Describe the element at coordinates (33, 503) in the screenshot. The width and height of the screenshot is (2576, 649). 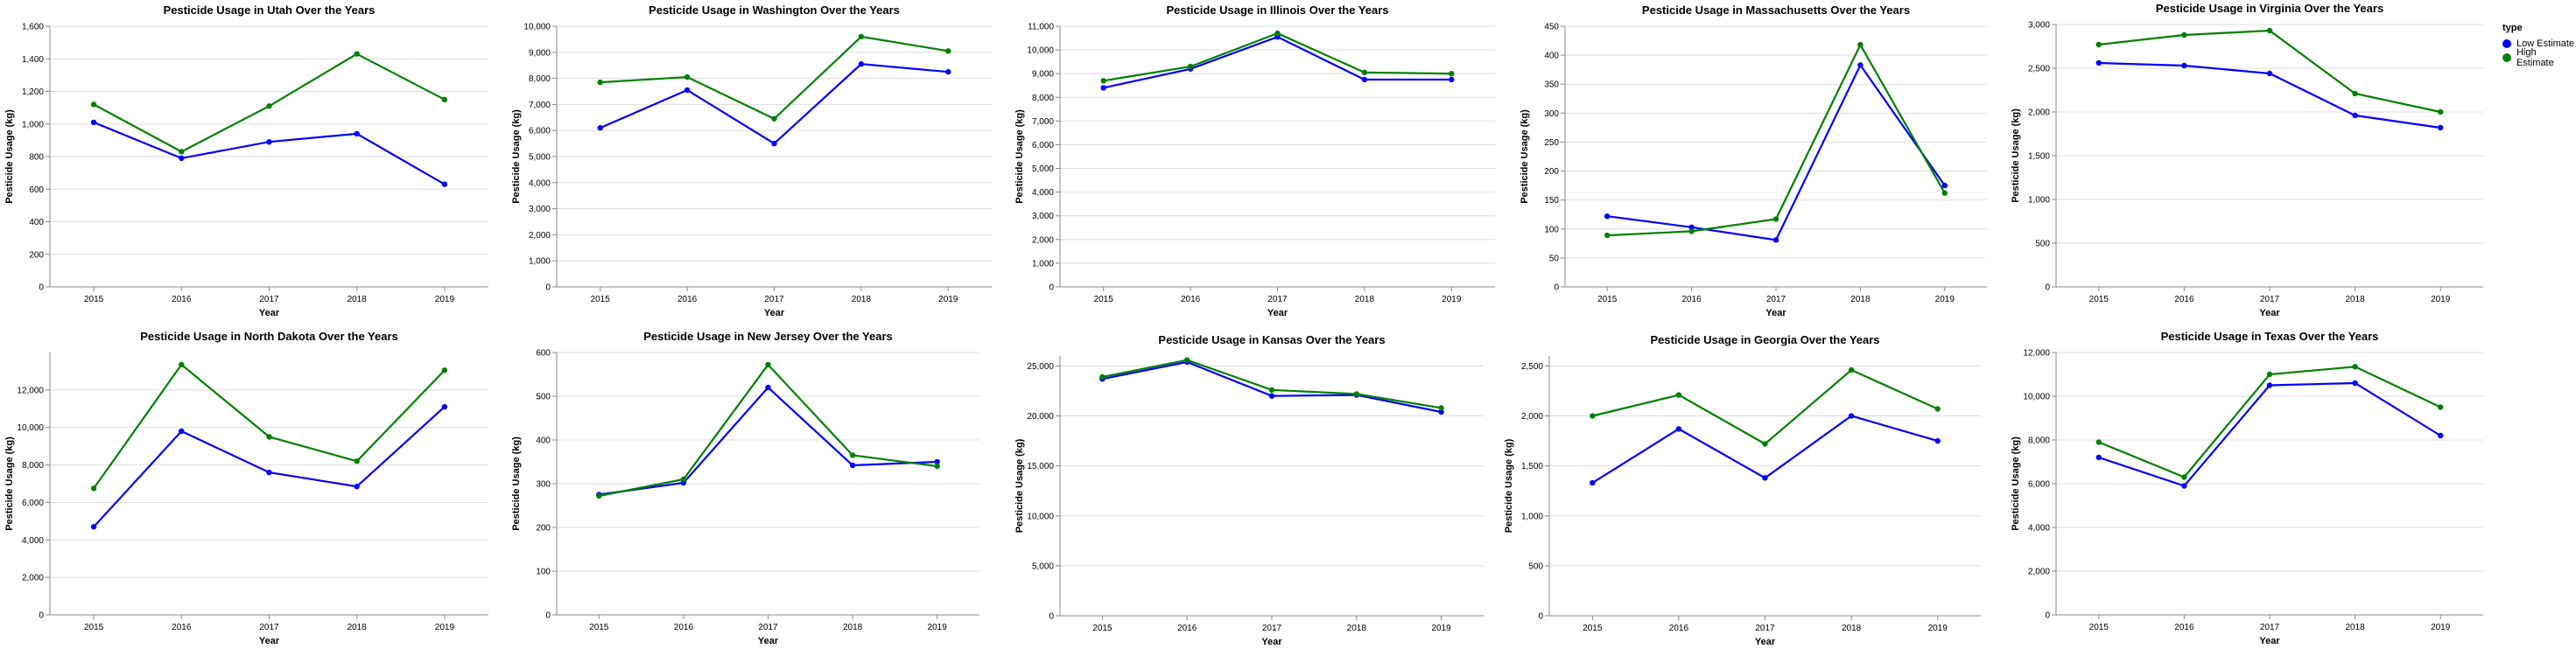
I see `y-tick-label: 6,000` at that location.